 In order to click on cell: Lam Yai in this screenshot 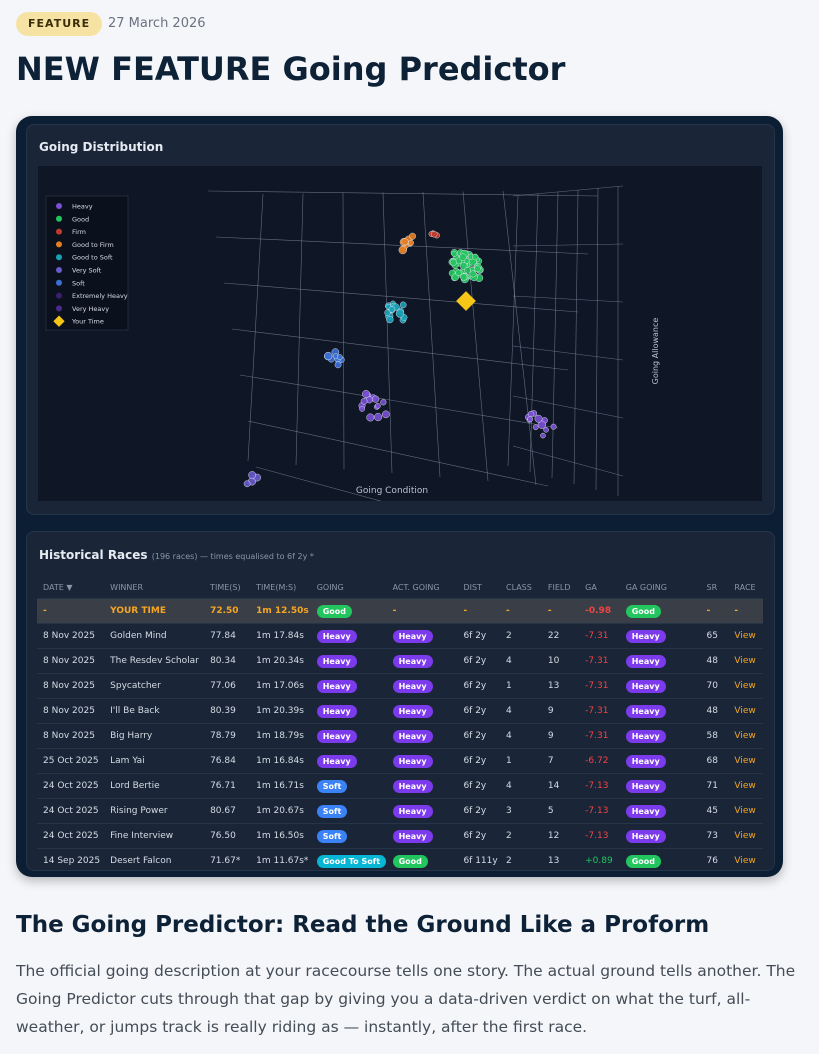, I will do `click(154, 761)`.